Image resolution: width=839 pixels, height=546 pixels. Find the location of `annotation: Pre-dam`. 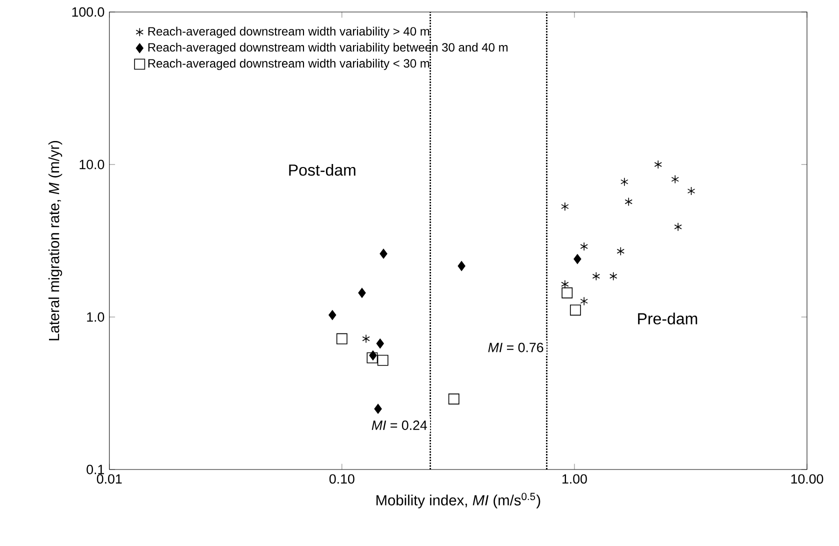

annotation: Pre-dam is located at coordinates (668, 318).